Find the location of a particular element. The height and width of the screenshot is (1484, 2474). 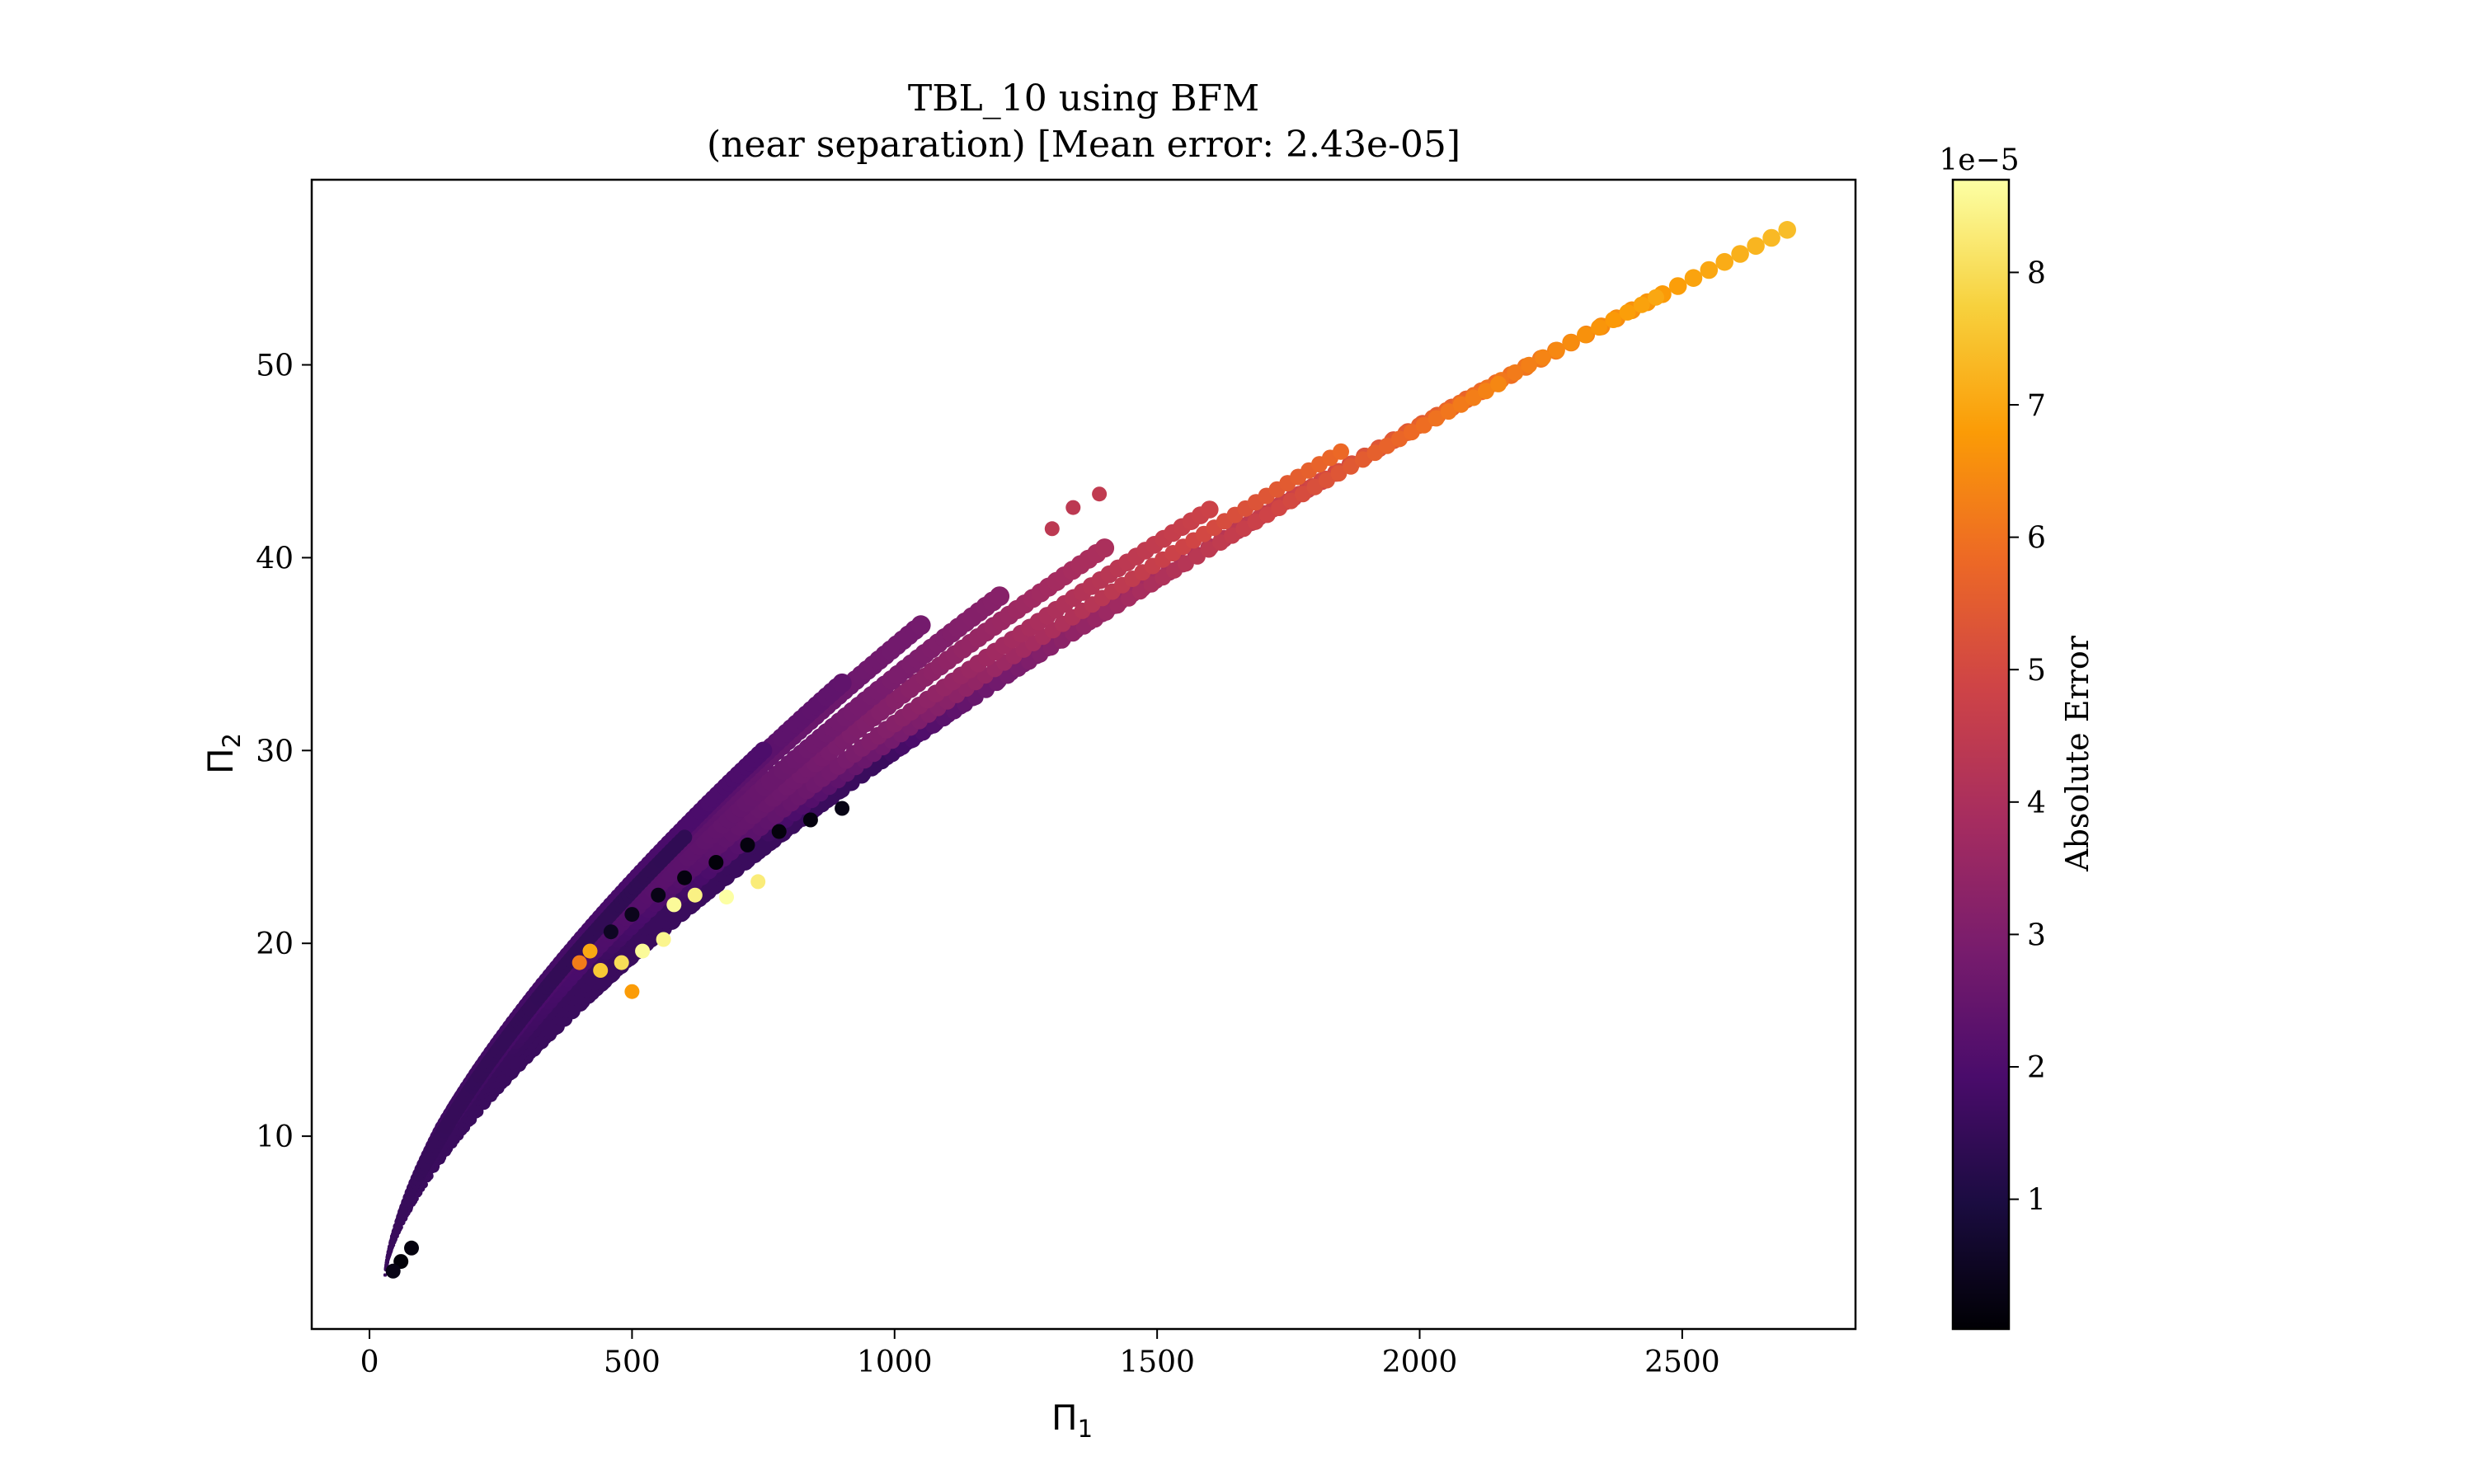

scatter-band is located at coordinates (538, 1053).